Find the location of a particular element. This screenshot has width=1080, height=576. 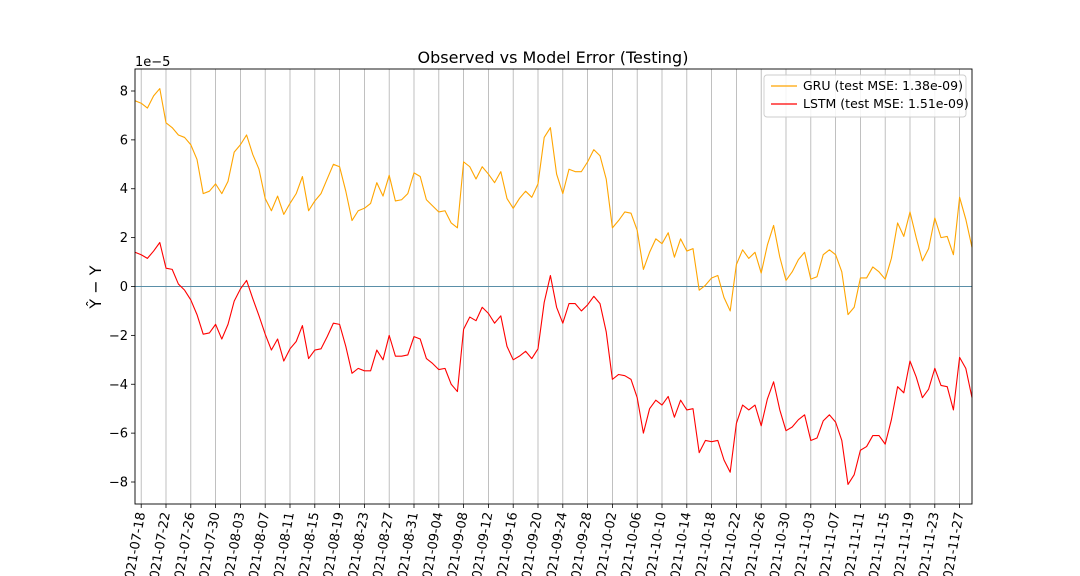

legend-box is located at coordinates (865, 96).